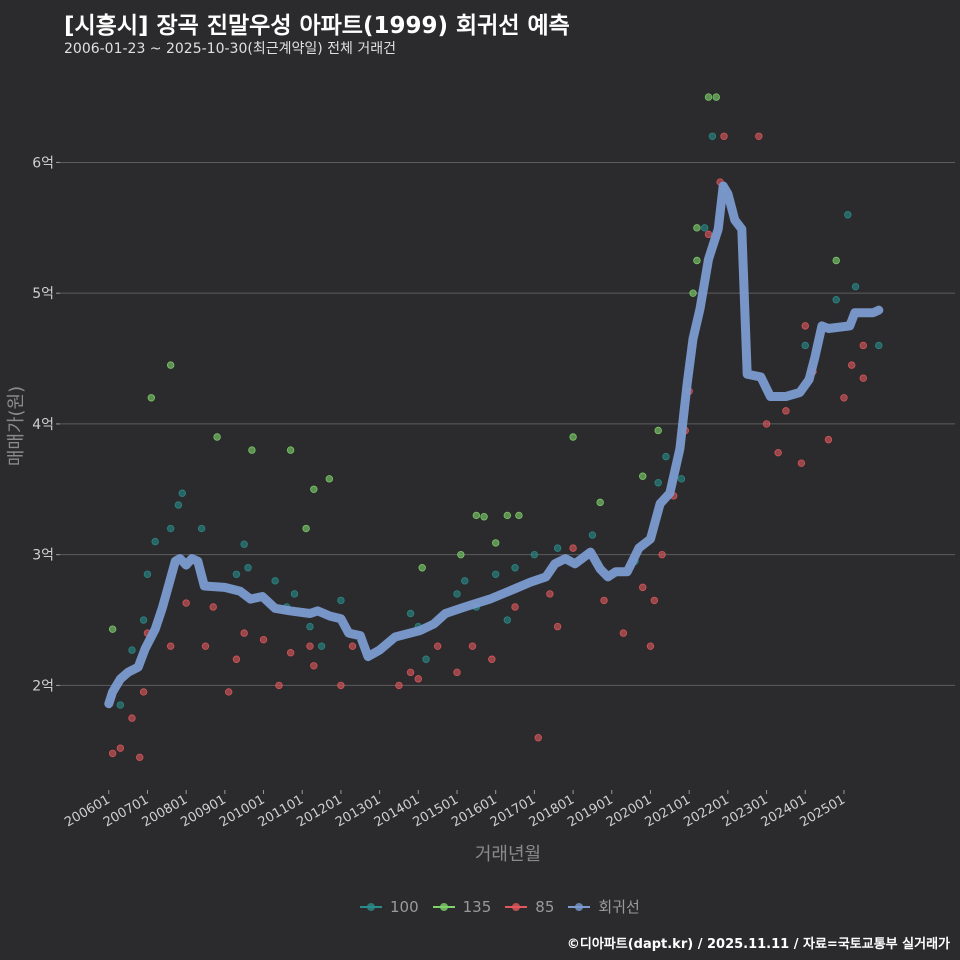 The width and height of the screenshot is (960, 960). I want to click on legend-label: 100, so click(404, 906).